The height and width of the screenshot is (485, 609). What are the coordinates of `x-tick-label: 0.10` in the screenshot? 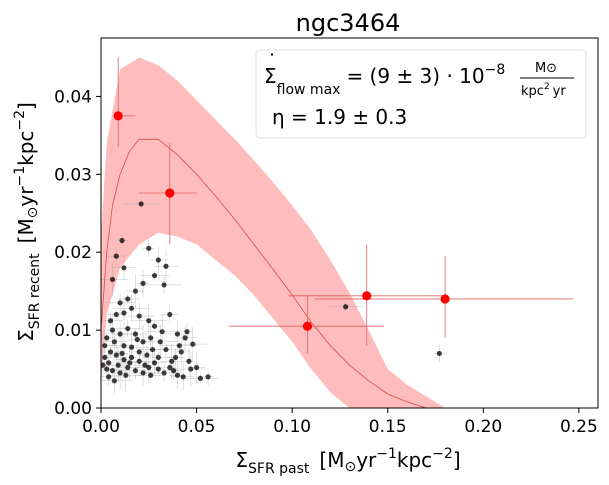 It's located at (292, 427).